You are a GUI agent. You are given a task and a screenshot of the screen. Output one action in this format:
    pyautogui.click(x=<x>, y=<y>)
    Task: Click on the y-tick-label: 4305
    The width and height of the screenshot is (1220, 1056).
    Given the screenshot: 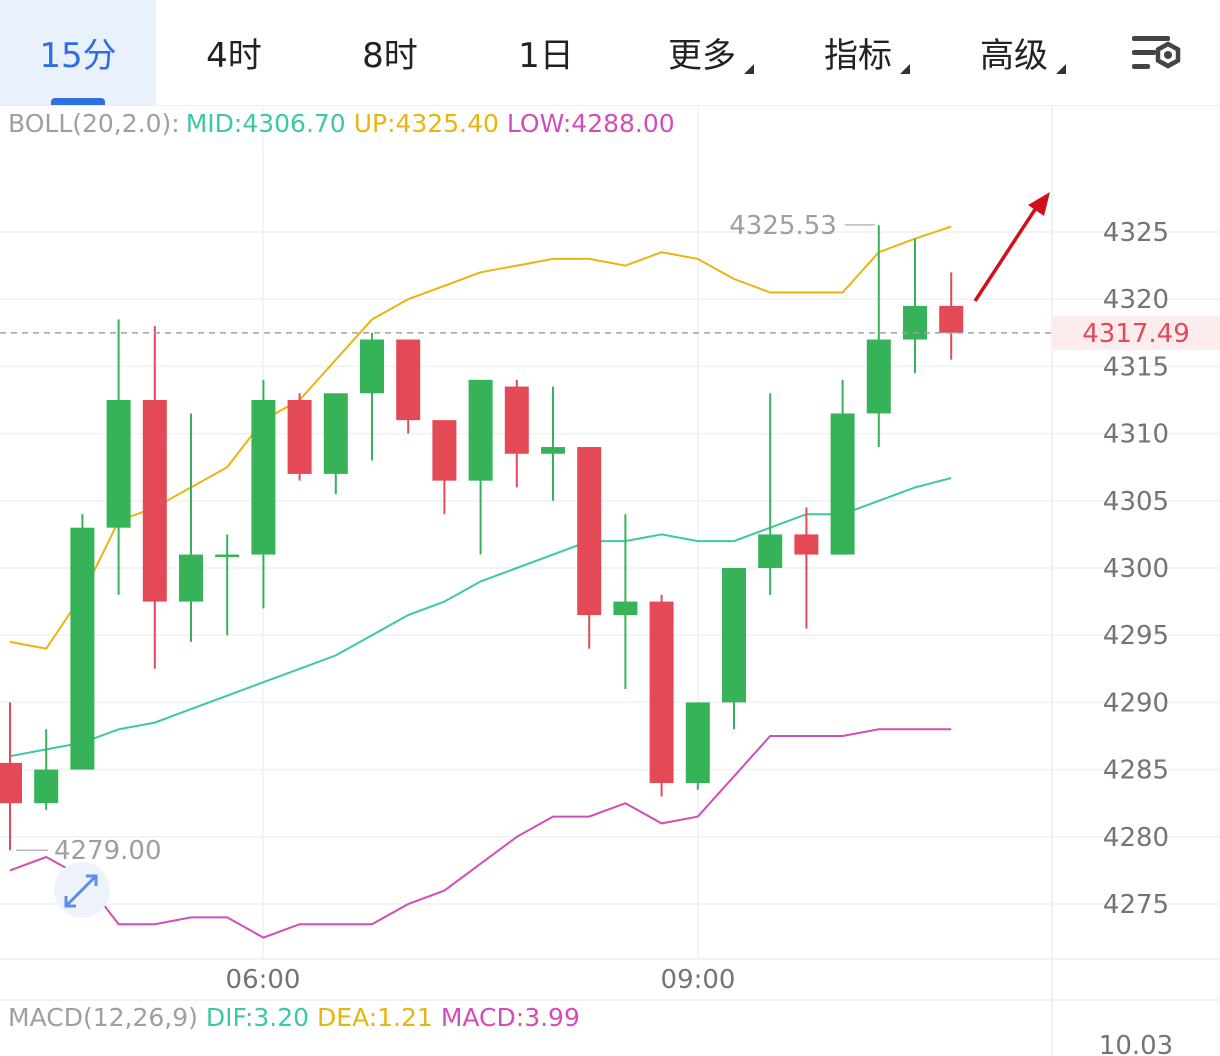 What is the action you would take?
    pyautogui.click(x=1136, y=502)
    